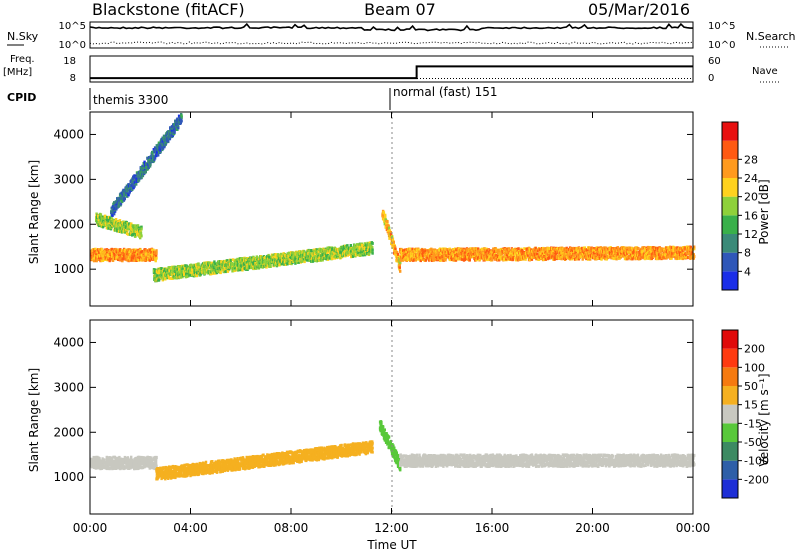 The image size is (800, 554). I want to click on station-title: Blackstone (fitACF), so click(168, 9).